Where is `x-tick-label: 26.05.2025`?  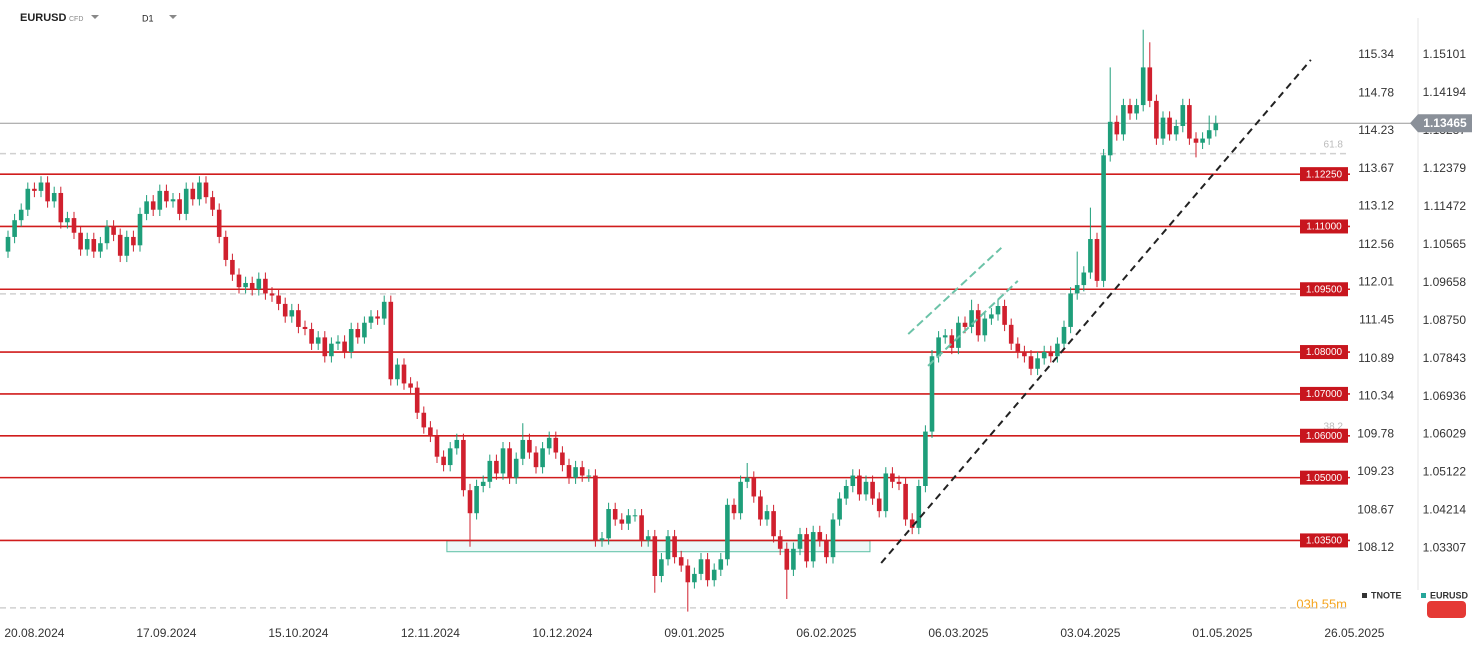
x-tick-label: 26.05.2025 is located at coordinates (1354, 633).